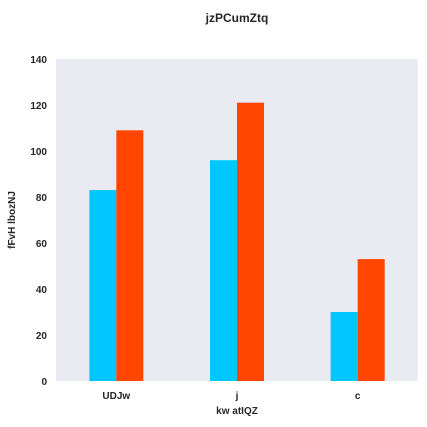 The image size is (427, 427). I want to click on y-tick-label: 100, so click(38, 152).